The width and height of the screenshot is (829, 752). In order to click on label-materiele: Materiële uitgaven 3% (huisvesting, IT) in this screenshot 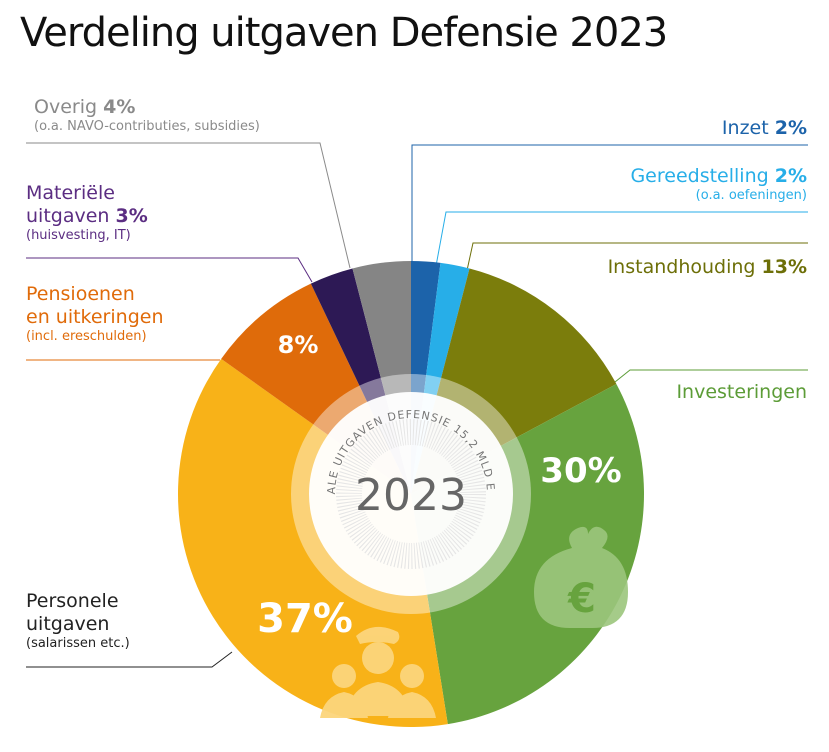, I will do `click(87, 212)`.